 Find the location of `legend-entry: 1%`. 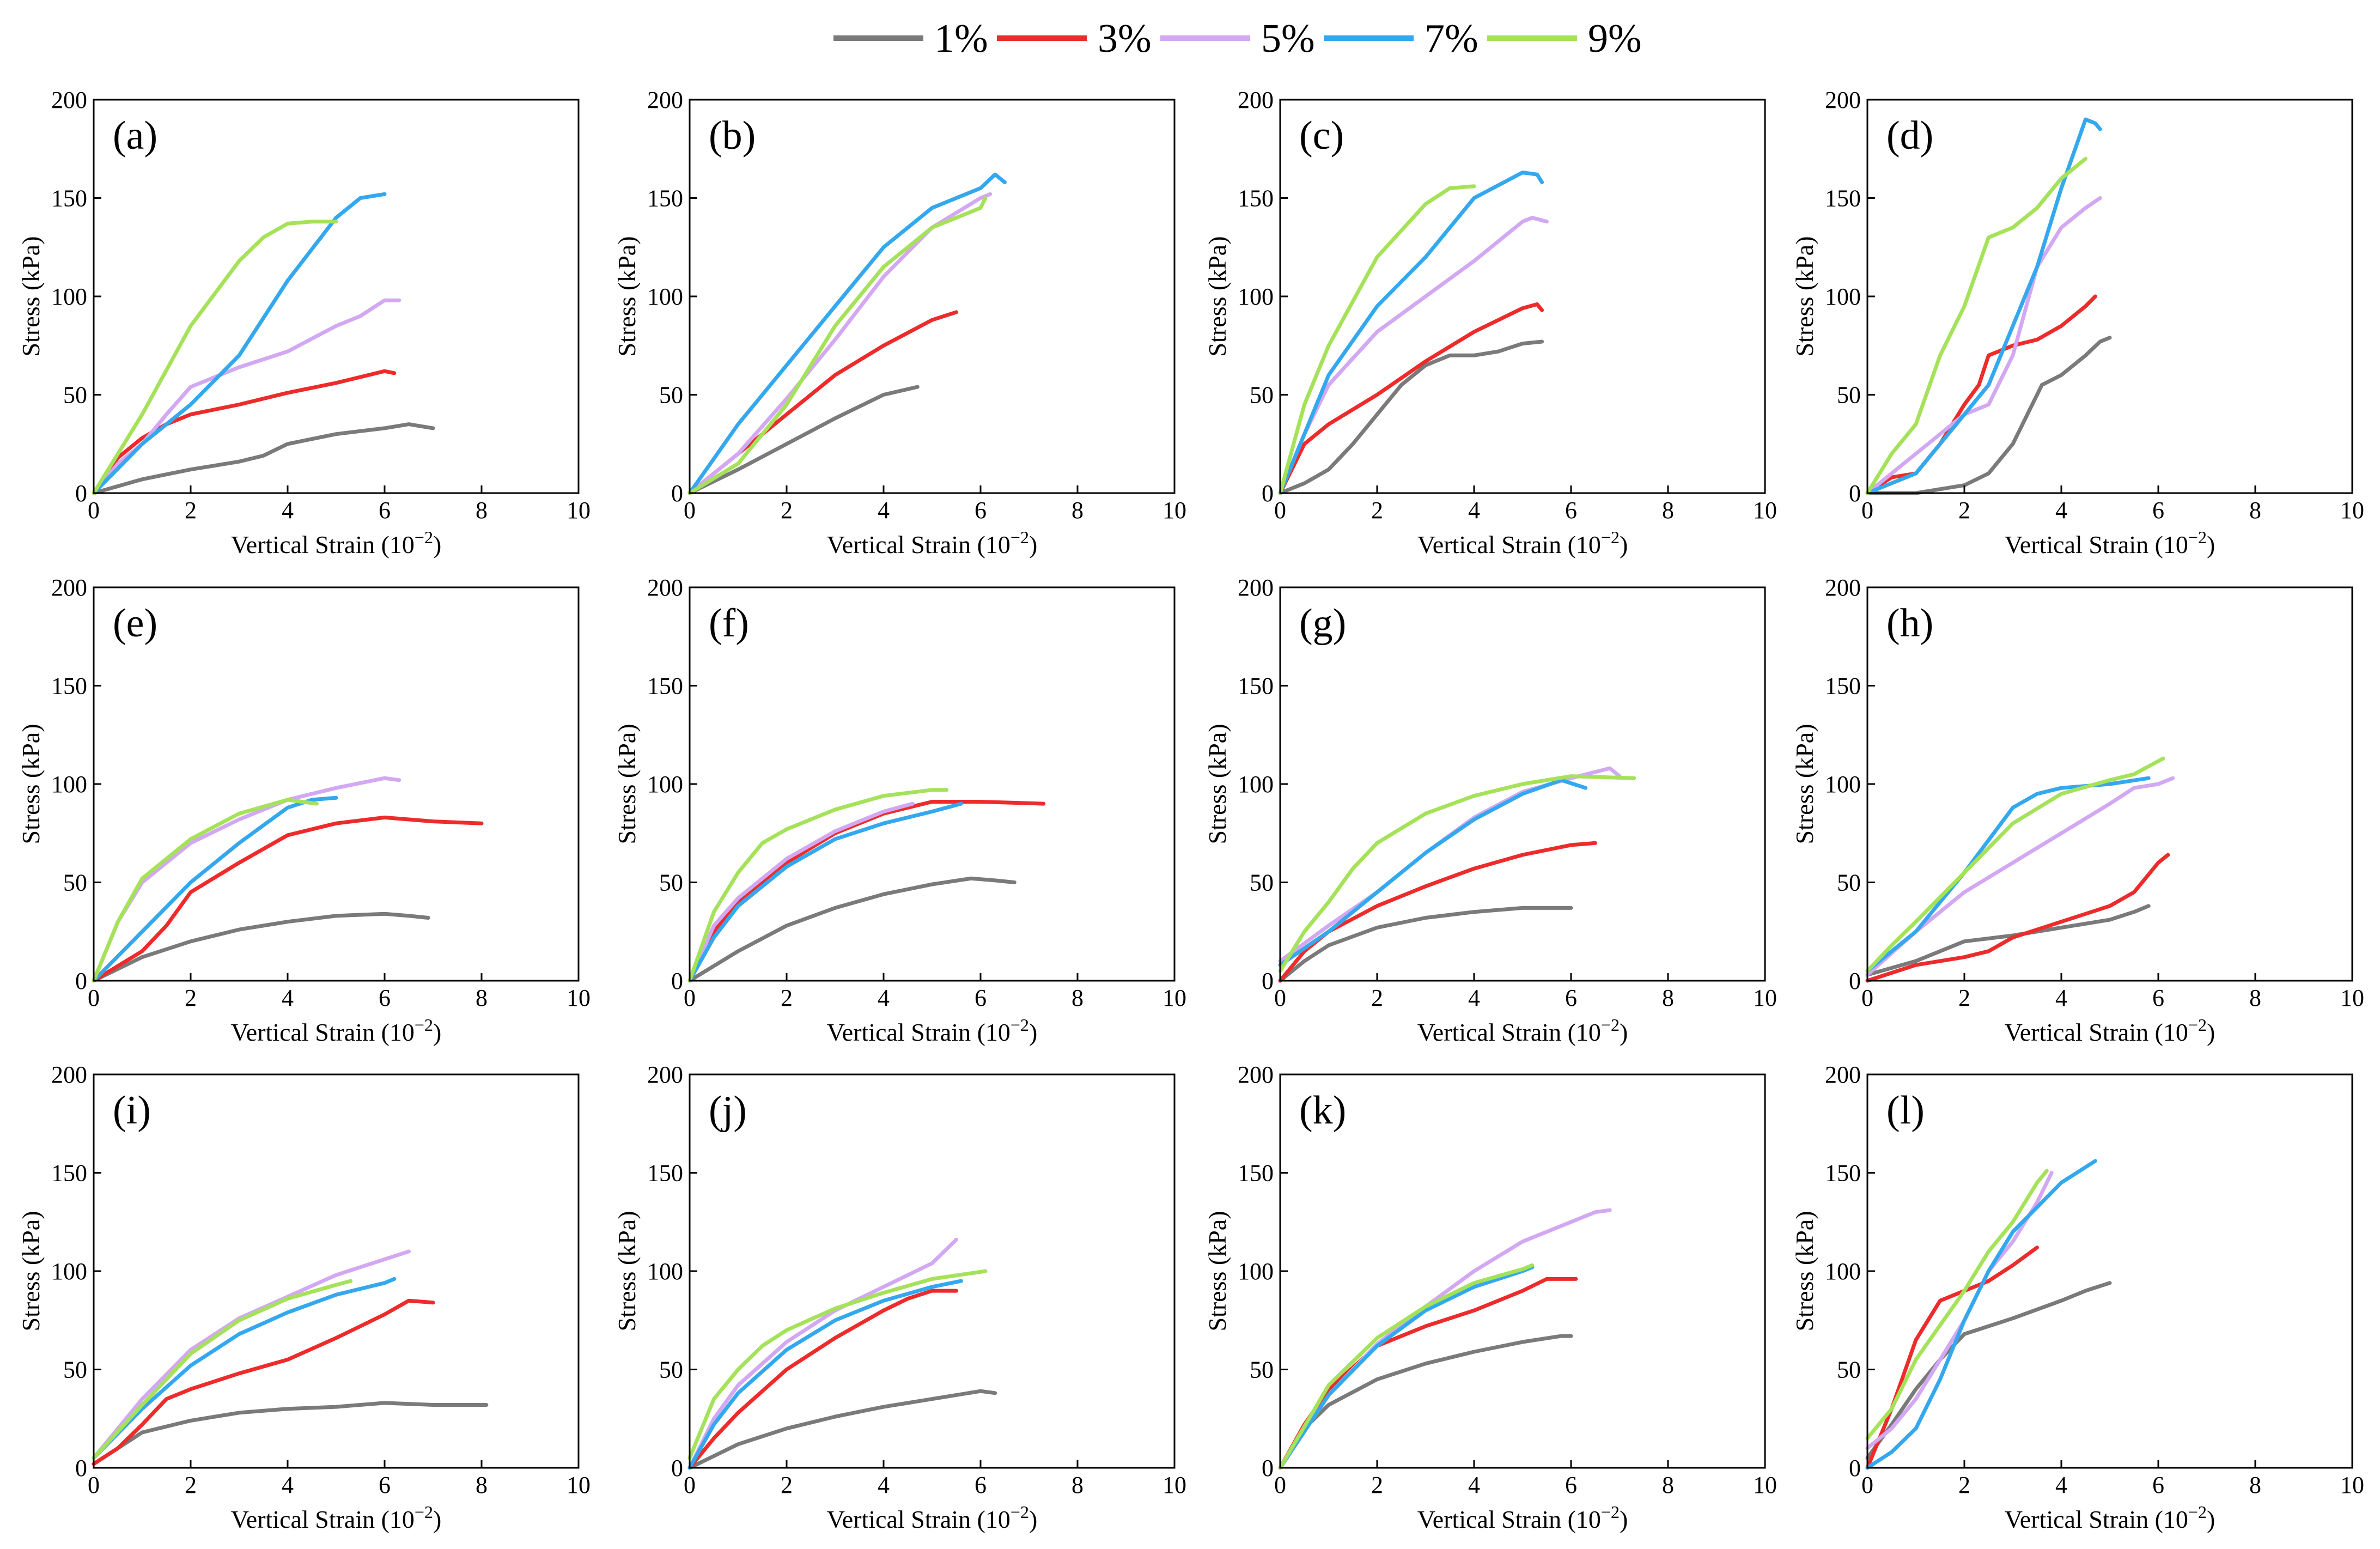

legend-entry: 1% is located at coordinates (910, 38).